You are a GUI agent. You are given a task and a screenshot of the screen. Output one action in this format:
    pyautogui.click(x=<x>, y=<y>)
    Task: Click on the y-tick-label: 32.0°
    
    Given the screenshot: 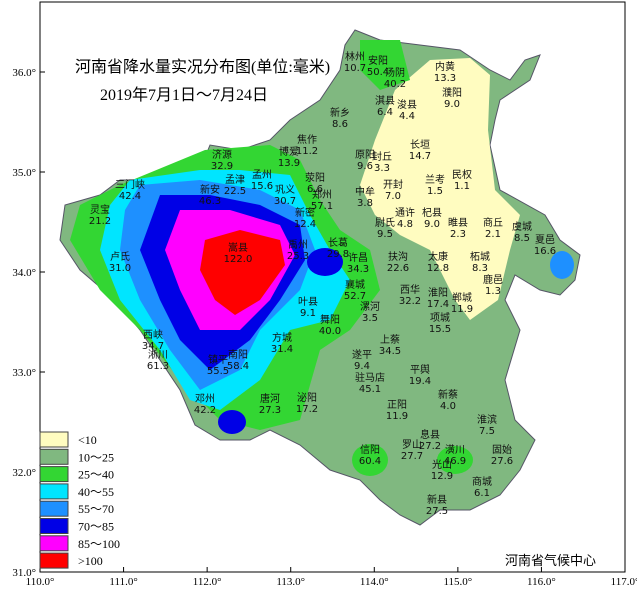 What is the action you would take?
    pyautogui.click(x=24, y=473)
    